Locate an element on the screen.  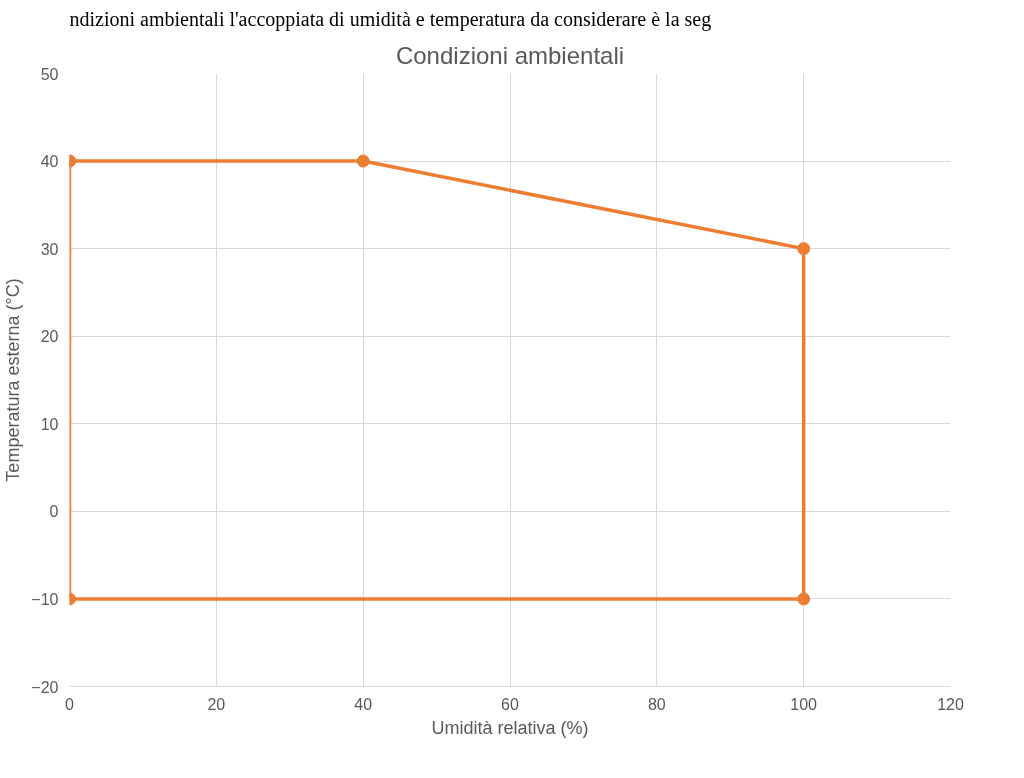
chart-title: Condizioni ambientali is located at coordinates (510, 55).